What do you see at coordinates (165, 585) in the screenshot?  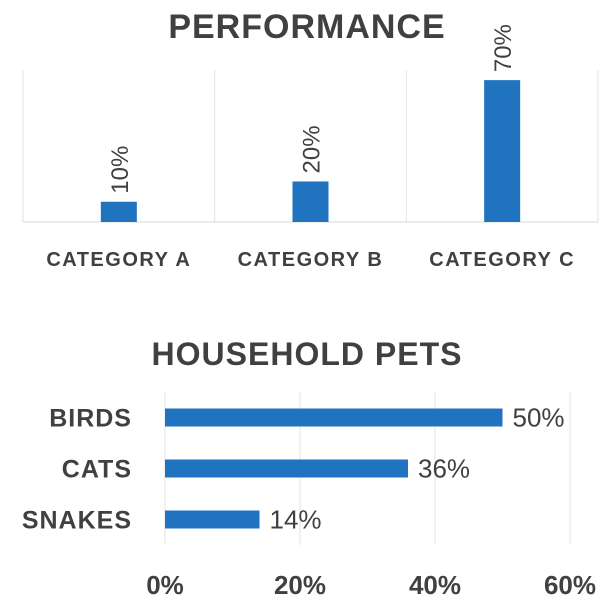 I see `pets-tick-label: 0%` at bounding box center [165, 585].